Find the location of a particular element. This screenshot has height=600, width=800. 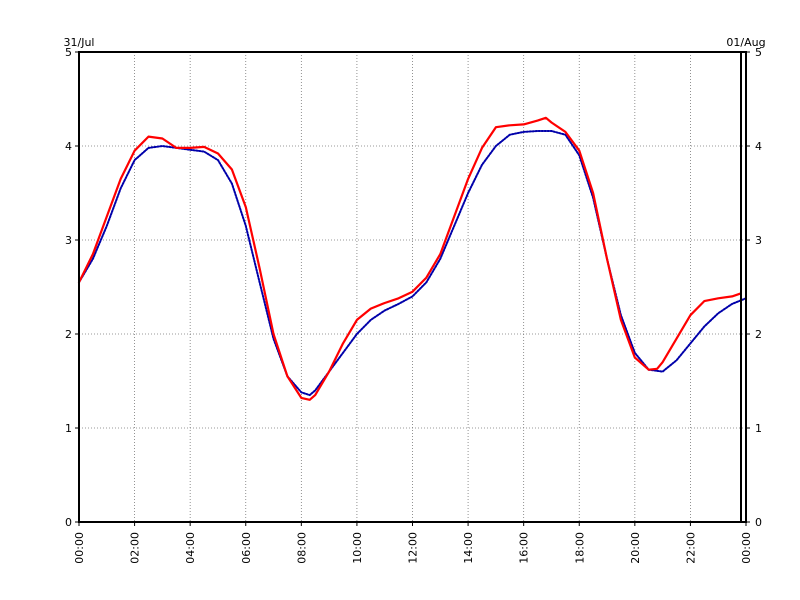

x-tick-label: 04:00 is located at coordinates (190, 548).